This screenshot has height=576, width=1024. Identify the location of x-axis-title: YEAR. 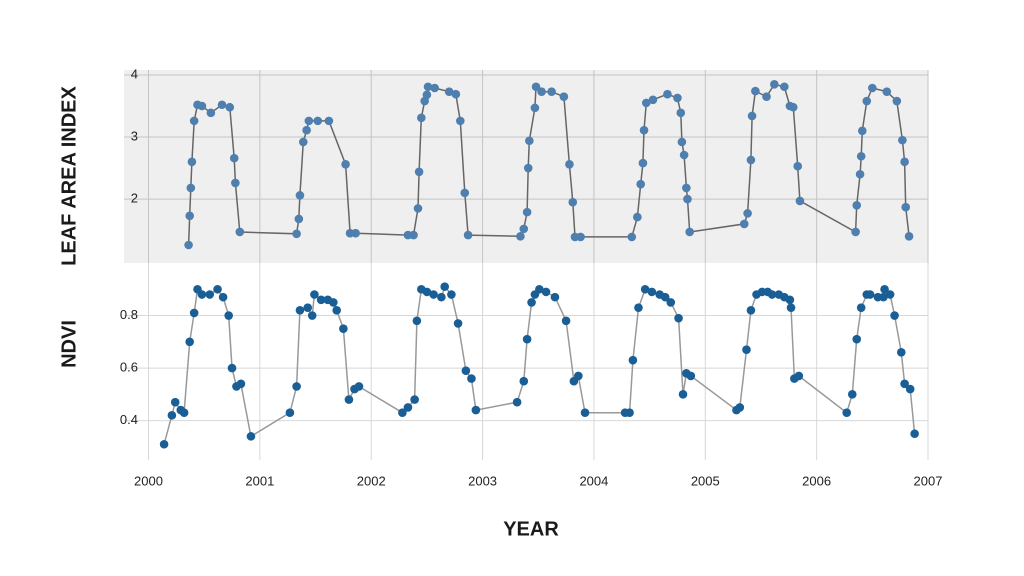
(531, 529).